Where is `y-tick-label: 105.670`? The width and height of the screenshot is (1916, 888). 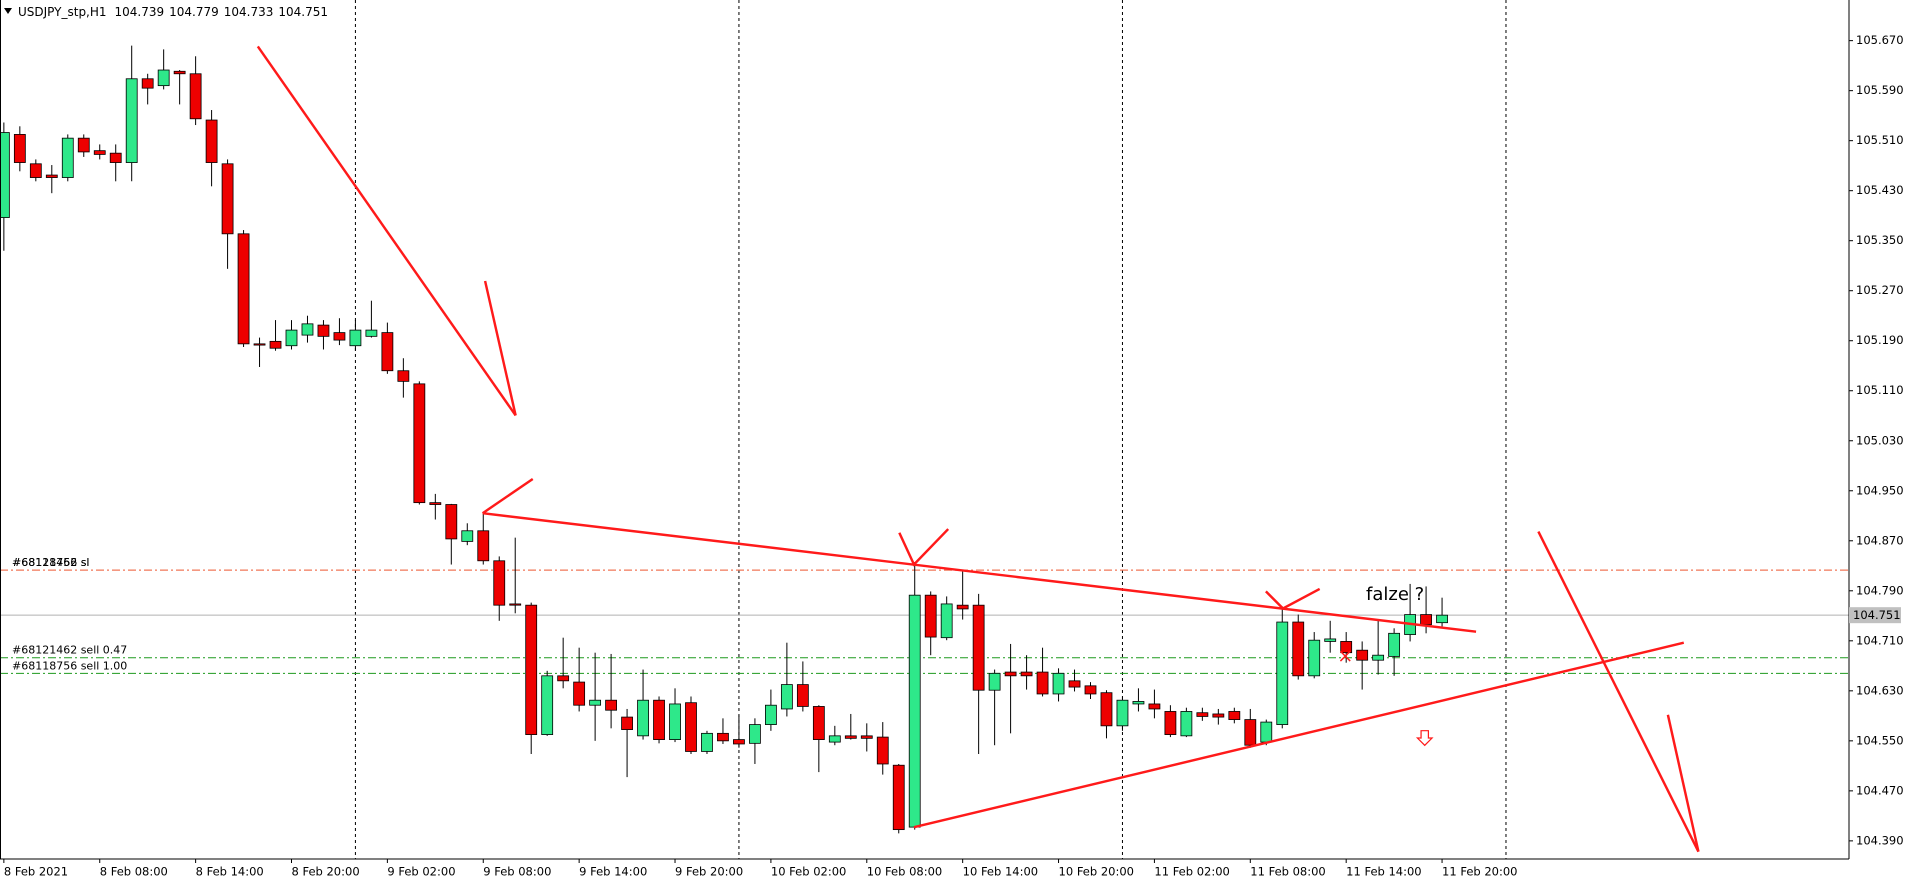 y-tick-label: 105.670 is located at coordinates (1880, 40).